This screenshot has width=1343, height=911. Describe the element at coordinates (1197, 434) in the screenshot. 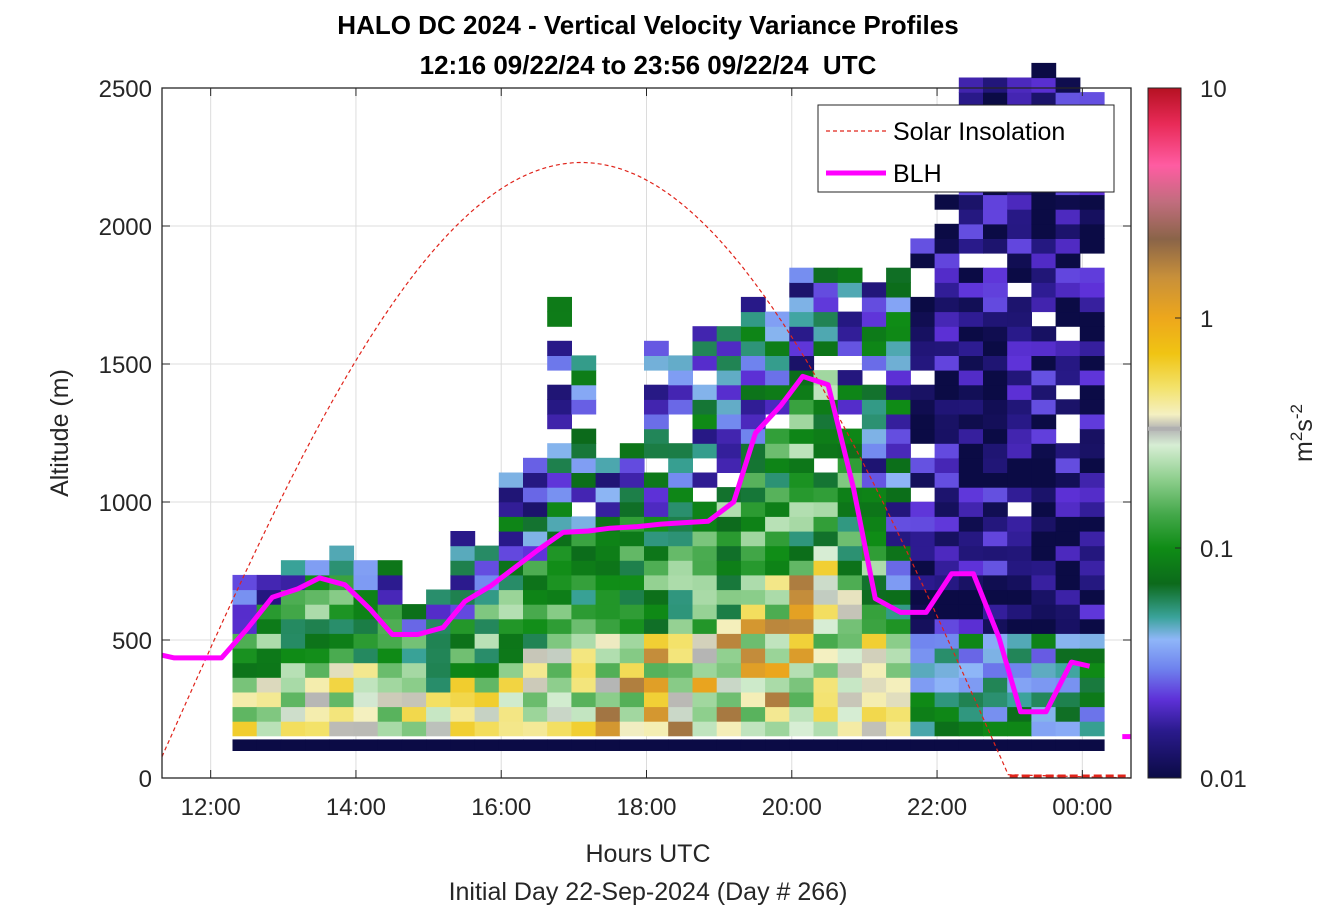

I see `colorbar-ticks: 0.01 0.1 1 10` at that location.